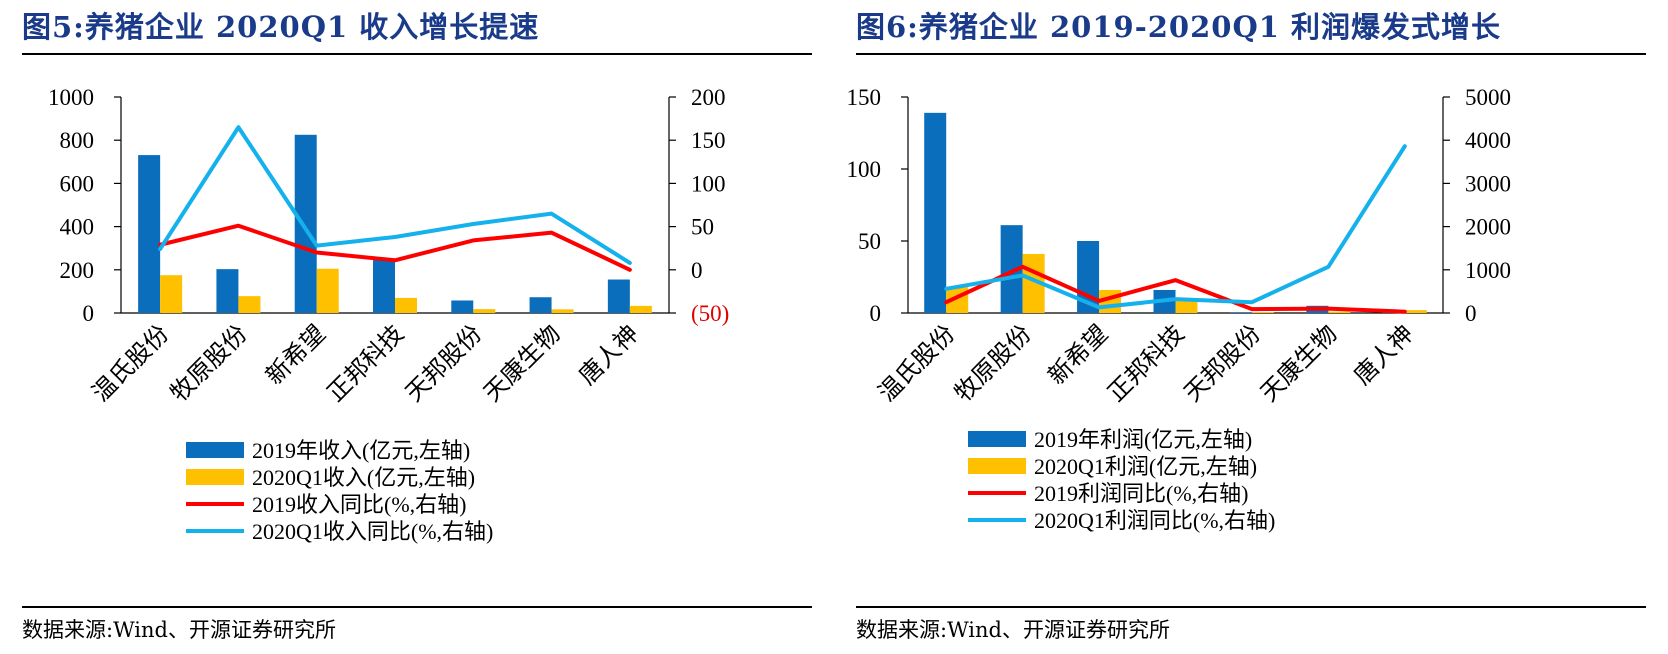 Image resolution: width=1668 pixels, height=654 pixels. I want to click on left-tick-label: 400, so click(77, 227).